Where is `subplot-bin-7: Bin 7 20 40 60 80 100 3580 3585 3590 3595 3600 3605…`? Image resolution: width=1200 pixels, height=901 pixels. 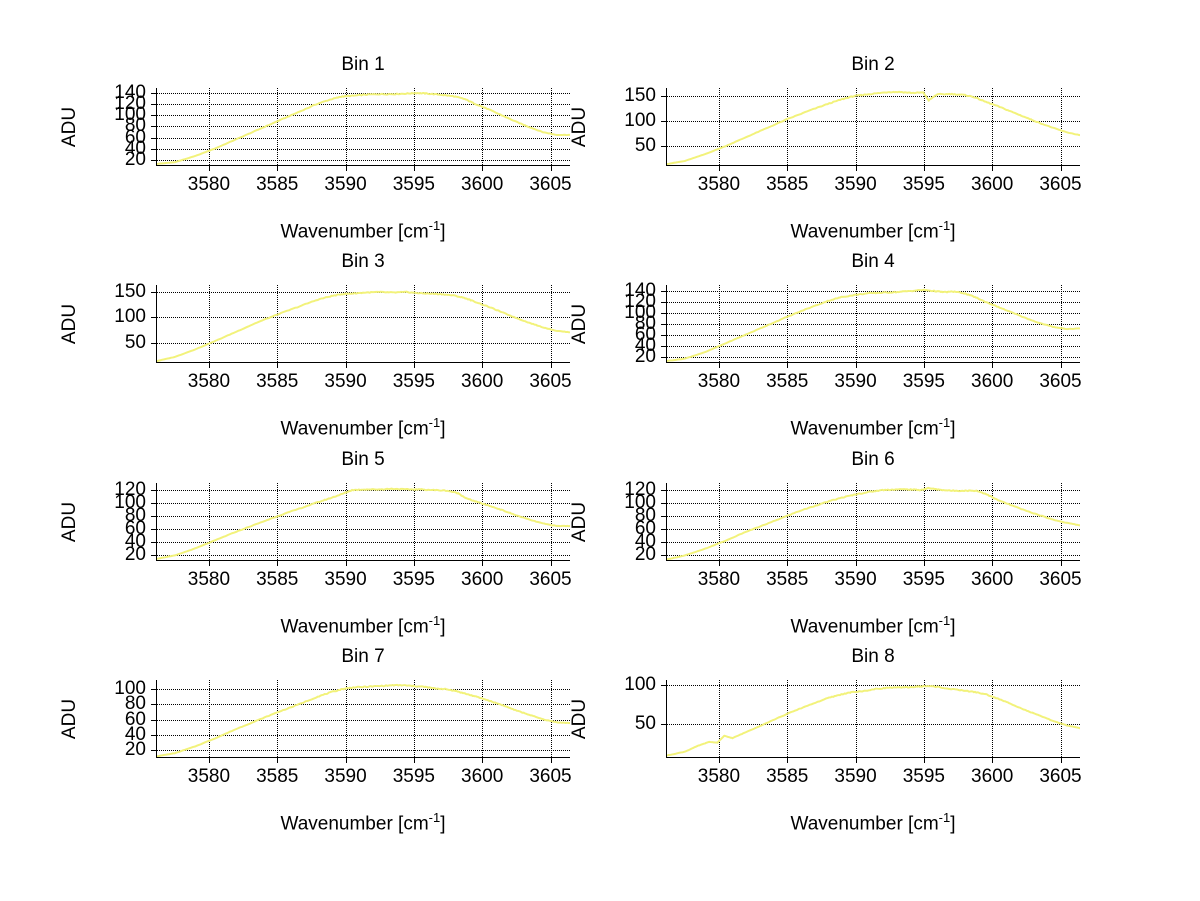 subplot-bin-7: Bin 7 20 40 60 80 100 3580 3585 3590 3595 3600 3605… is located at coordinates (313, 740).